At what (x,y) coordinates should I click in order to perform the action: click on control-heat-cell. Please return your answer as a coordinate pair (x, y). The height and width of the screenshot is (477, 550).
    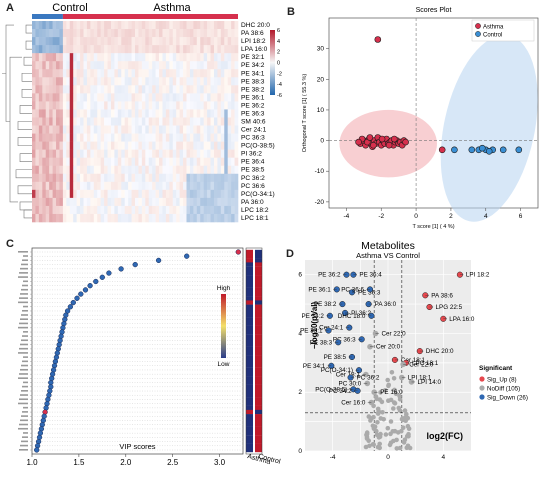
    Looking at the image, I should click on (258, 294).